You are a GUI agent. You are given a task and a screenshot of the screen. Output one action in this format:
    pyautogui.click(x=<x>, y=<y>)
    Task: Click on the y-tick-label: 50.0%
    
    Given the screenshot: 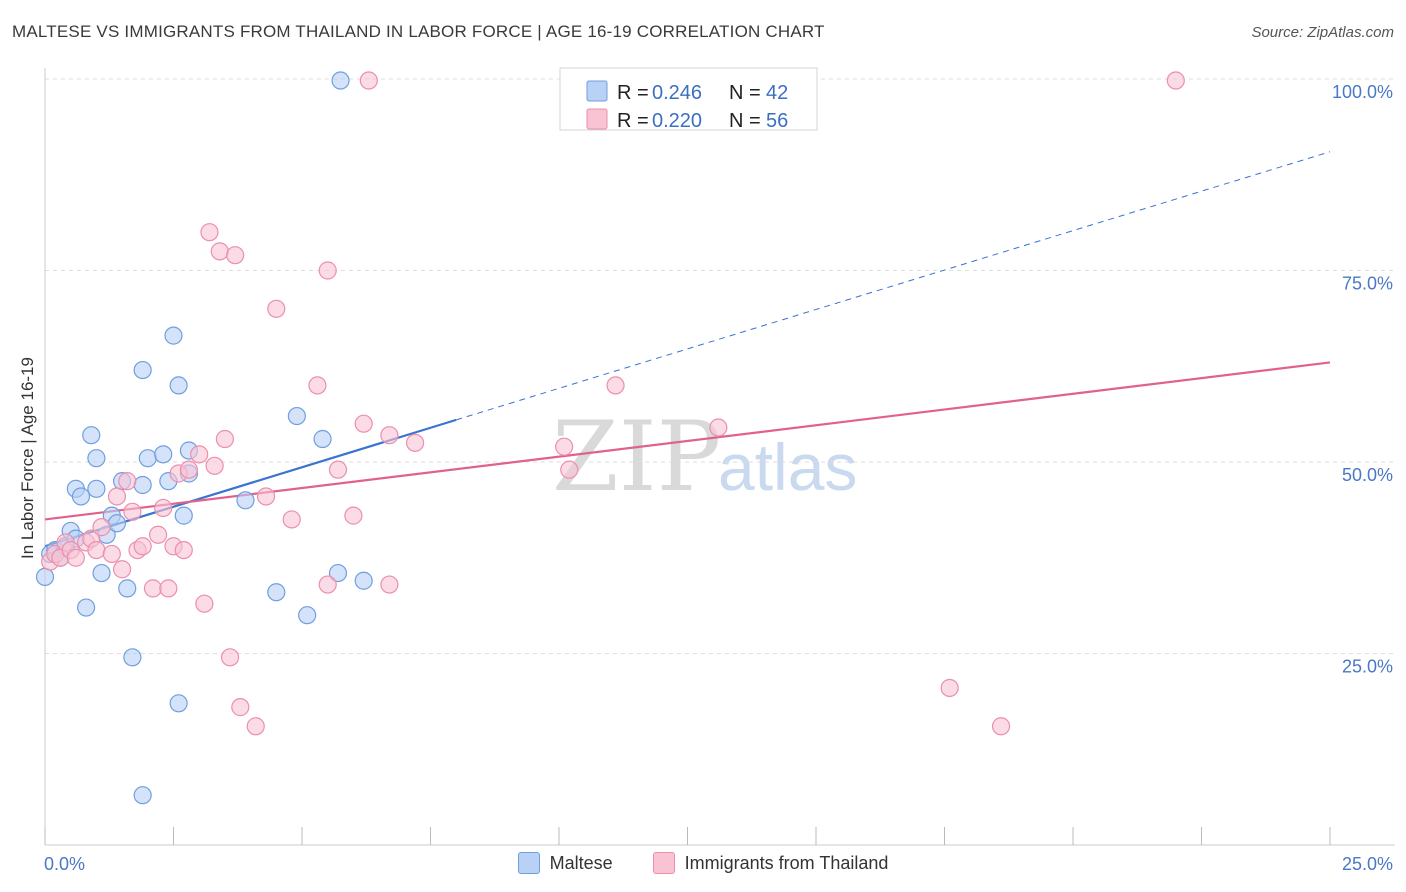 What is the action you would take?
    pyautogui.click(x=1367, y=475)
    